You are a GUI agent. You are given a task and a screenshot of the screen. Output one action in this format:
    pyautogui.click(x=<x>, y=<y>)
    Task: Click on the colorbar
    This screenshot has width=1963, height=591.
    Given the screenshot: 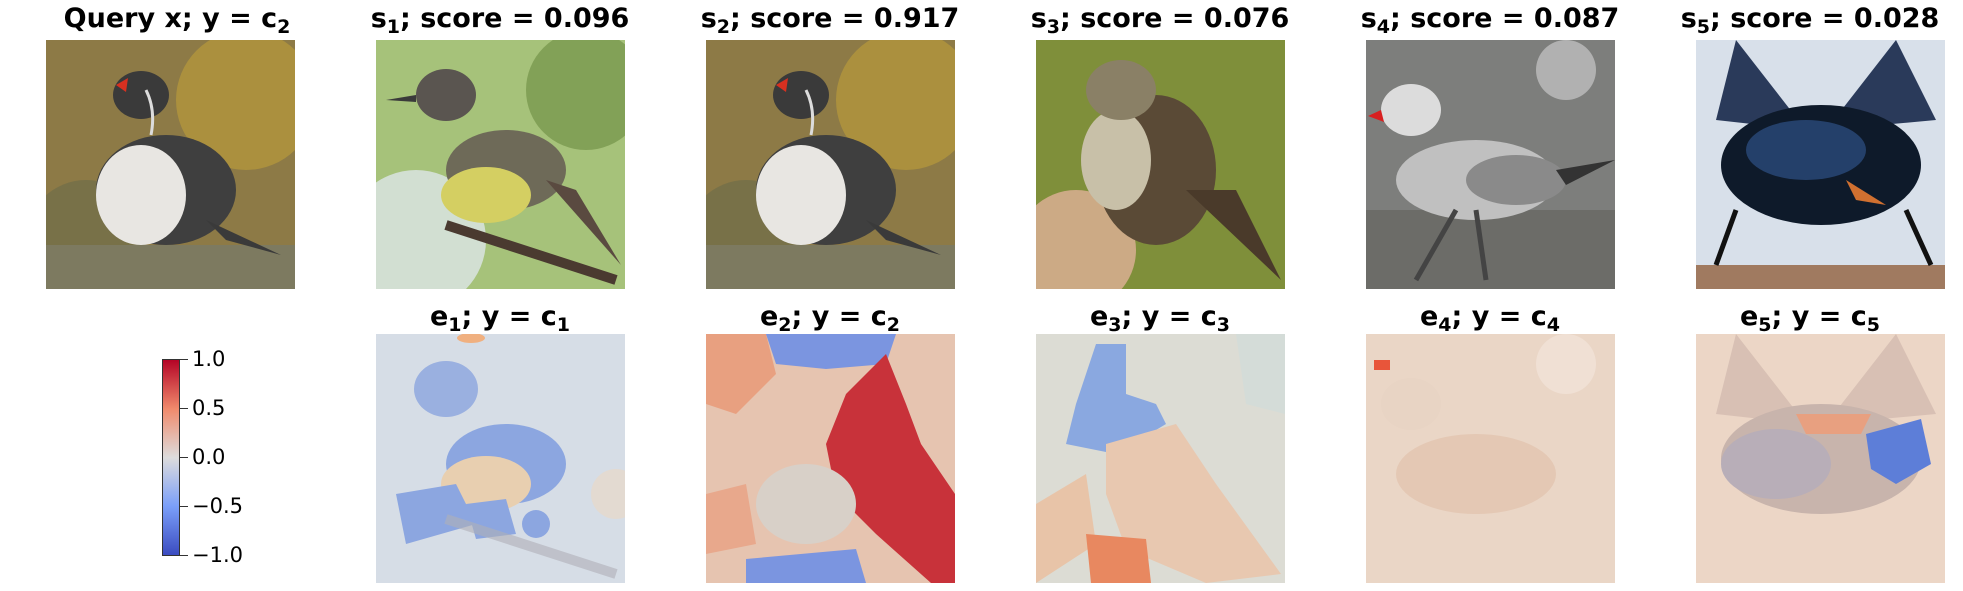 What is the action you would take?
    pyautogui.click(x=171, y=457)
    